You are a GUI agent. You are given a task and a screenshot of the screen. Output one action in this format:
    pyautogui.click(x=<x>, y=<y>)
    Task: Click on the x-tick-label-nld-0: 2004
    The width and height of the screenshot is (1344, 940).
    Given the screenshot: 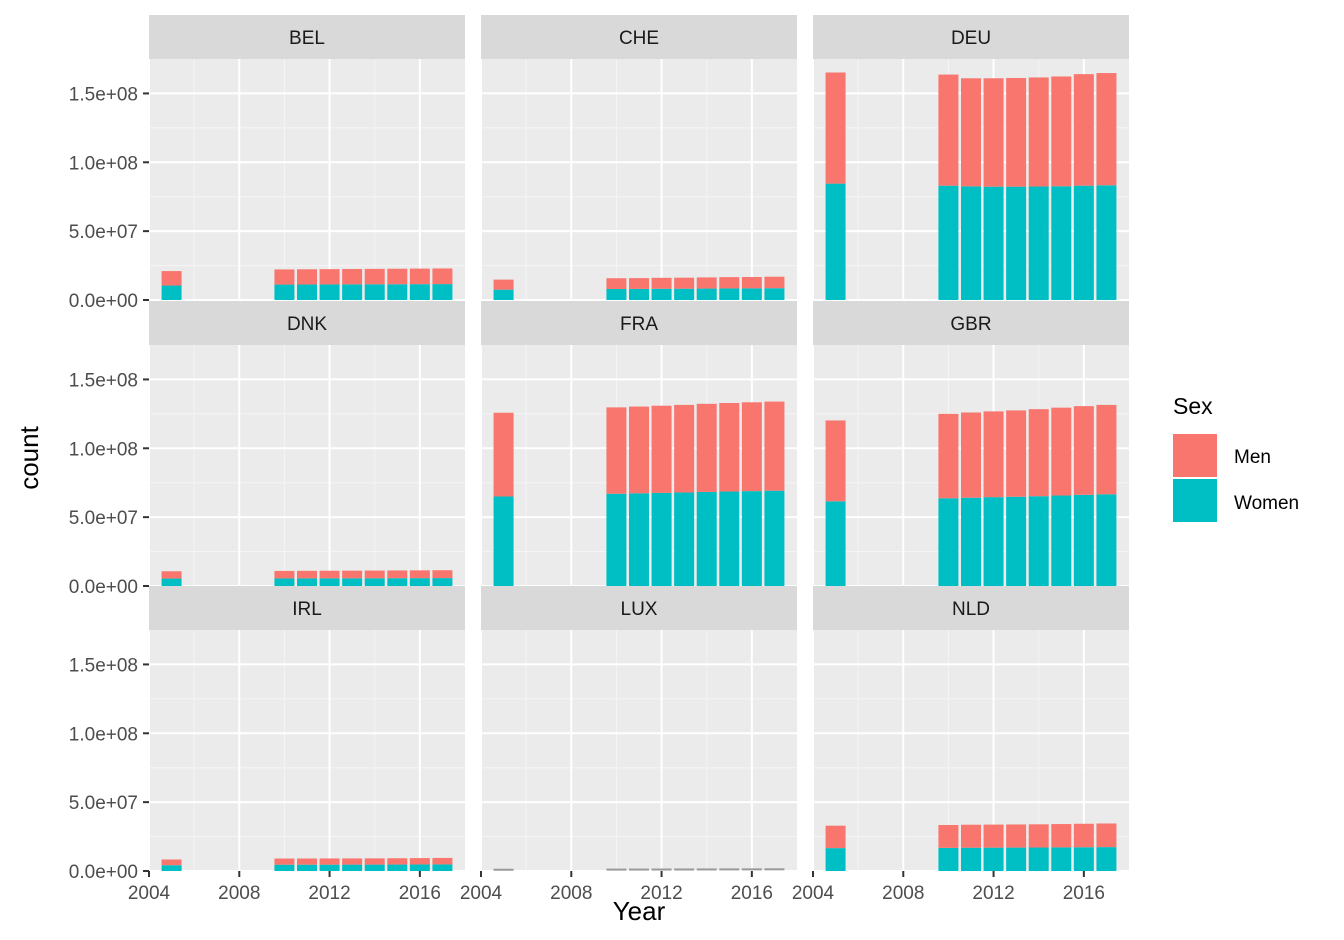 What is the action you would take?
    pyautogui.click(x=813, y=893)
    